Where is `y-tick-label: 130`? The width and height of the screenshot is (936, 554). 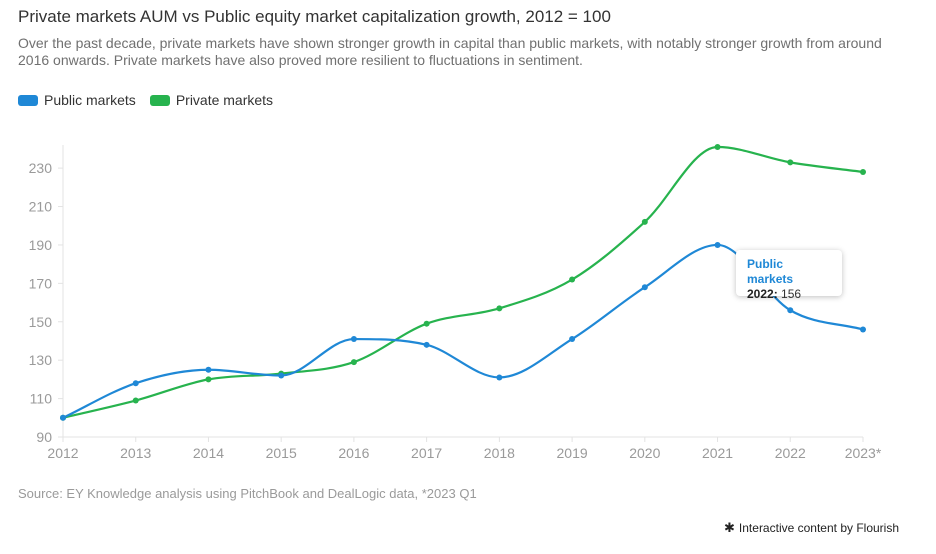 y-tick-label: 130 is located at coordinates (41, 360).